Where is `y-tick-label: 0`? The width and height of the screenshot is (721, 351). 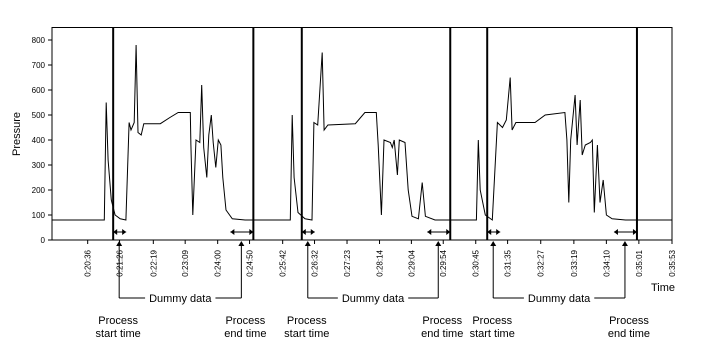
y-tick-label: 0 is located at coordinates (43, 240).